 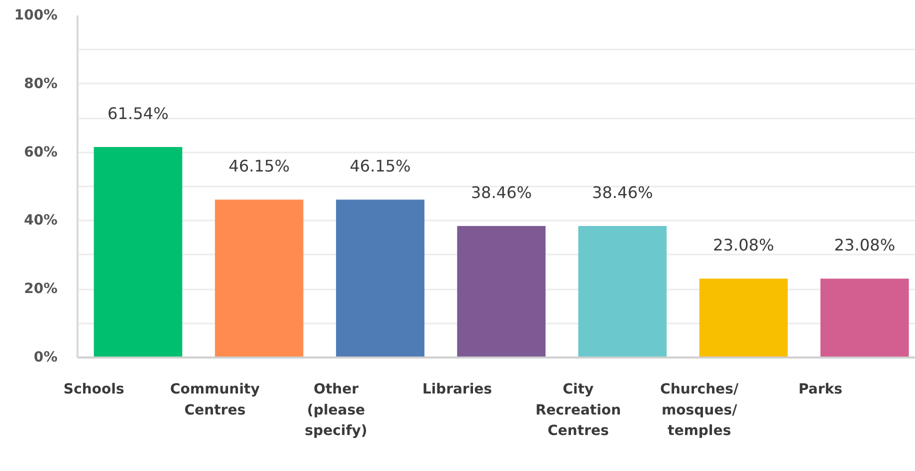 I want to click on x-tick-label: Other (please specify), so click(x=336, y=411).